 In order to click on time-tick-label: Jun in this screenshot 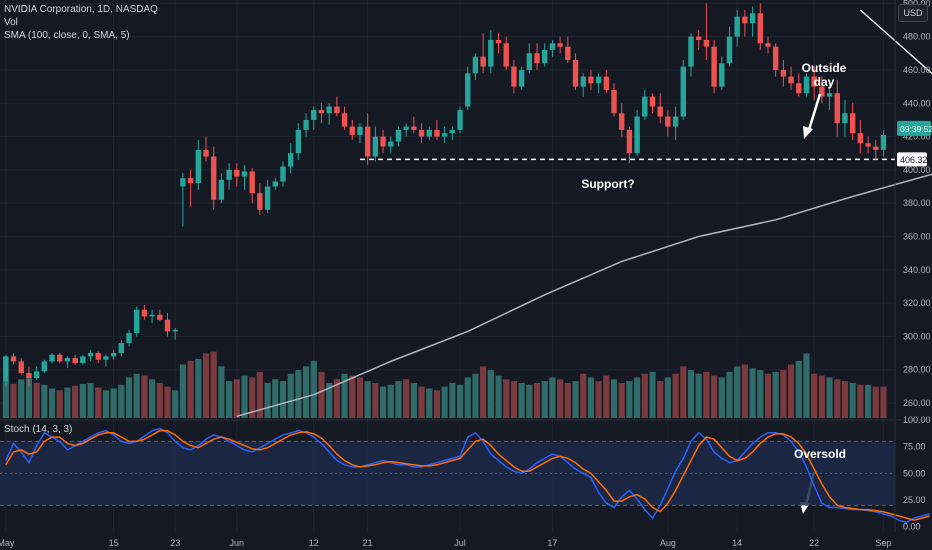, I will do `click(237, 543)`.